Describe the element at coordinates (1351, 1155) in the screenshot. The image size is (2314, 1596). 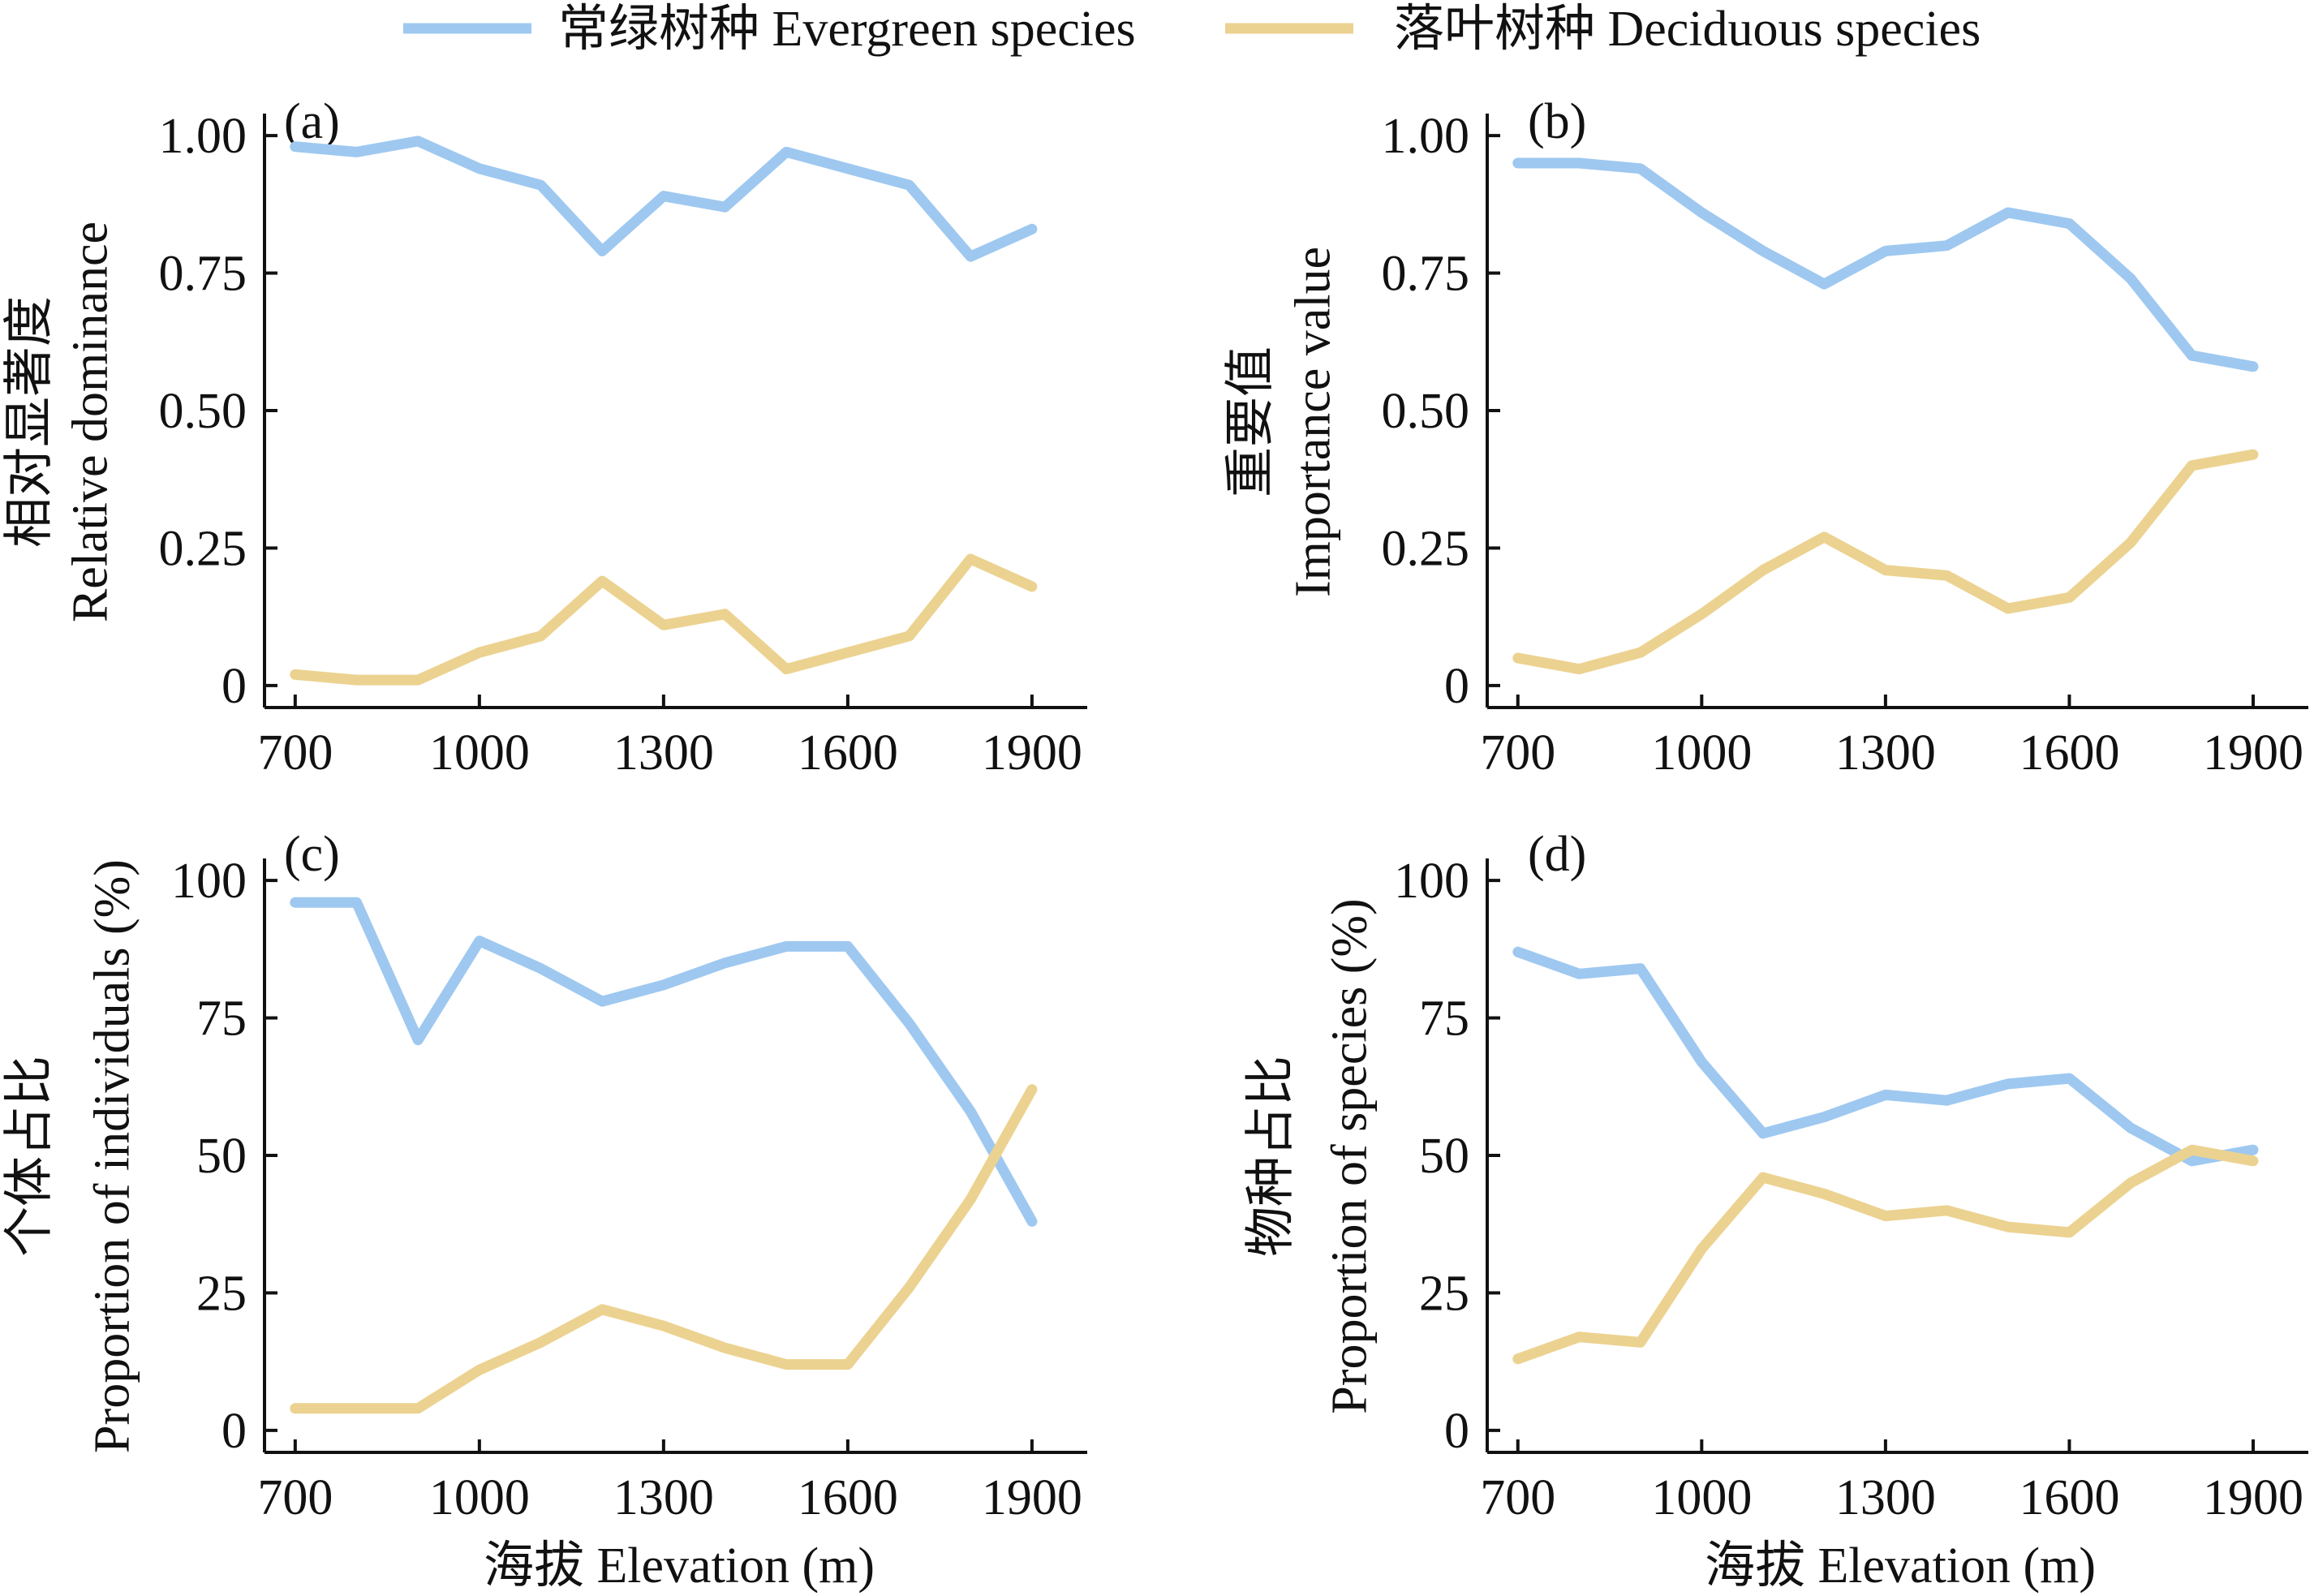
I see `y-axis-title-en: Proportion of species (%)` at that location.